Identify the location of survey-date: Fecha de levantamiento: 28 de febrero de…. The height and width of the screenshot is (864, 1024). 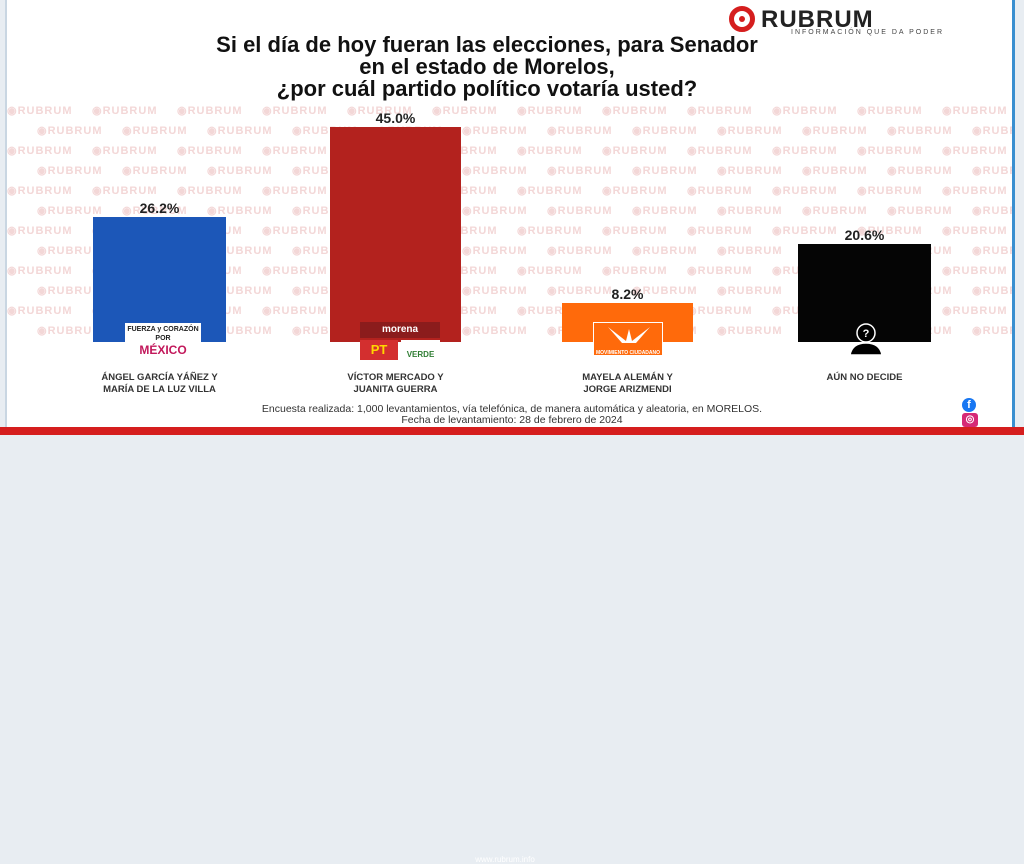
(512, 420).